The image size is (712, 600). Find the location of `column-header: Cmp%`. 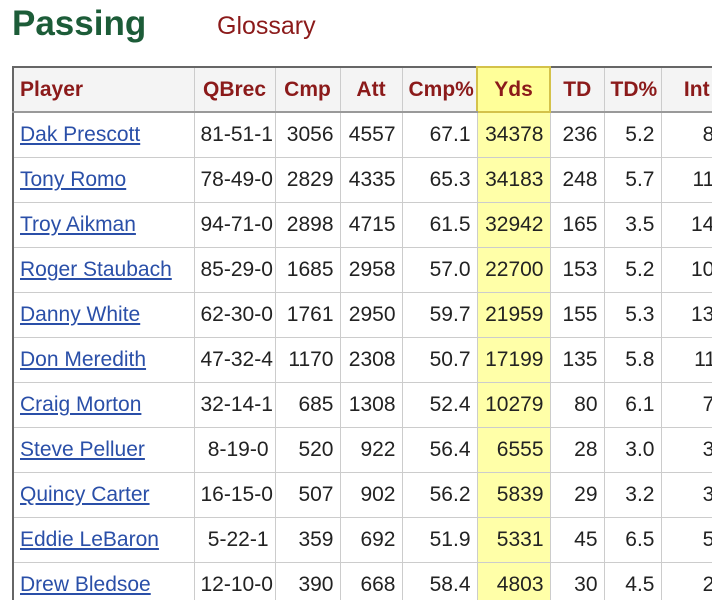

column-header: Cmp% is located at coordinates (439, 89).